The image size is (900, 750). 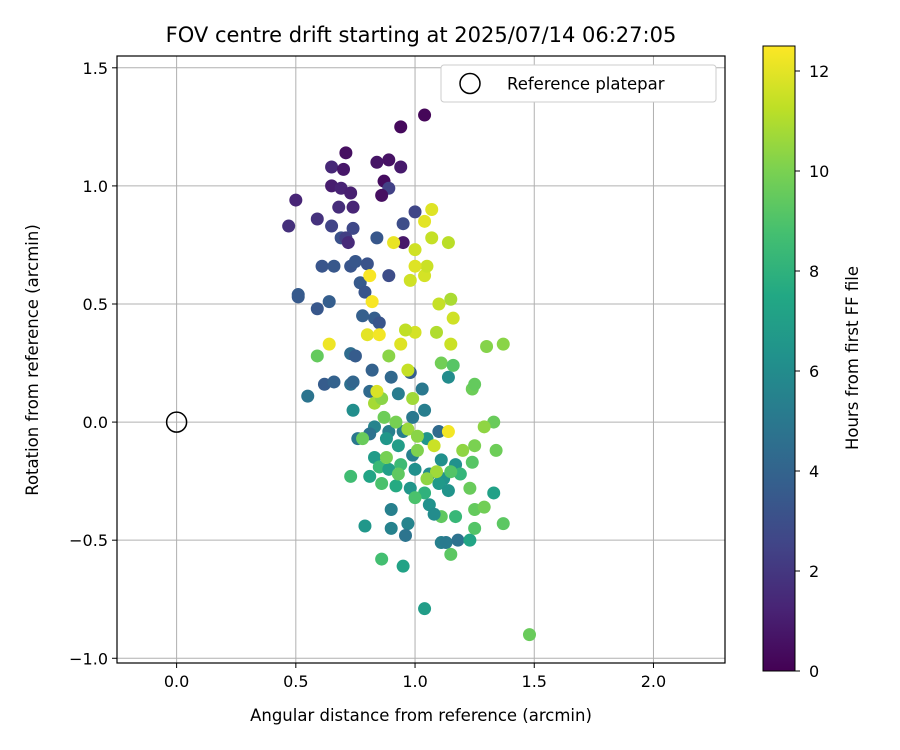 What do you see at coordinates (470, 83) in the screenshot?
I see `legend-reference-marker` at bounding box center [470, 83].